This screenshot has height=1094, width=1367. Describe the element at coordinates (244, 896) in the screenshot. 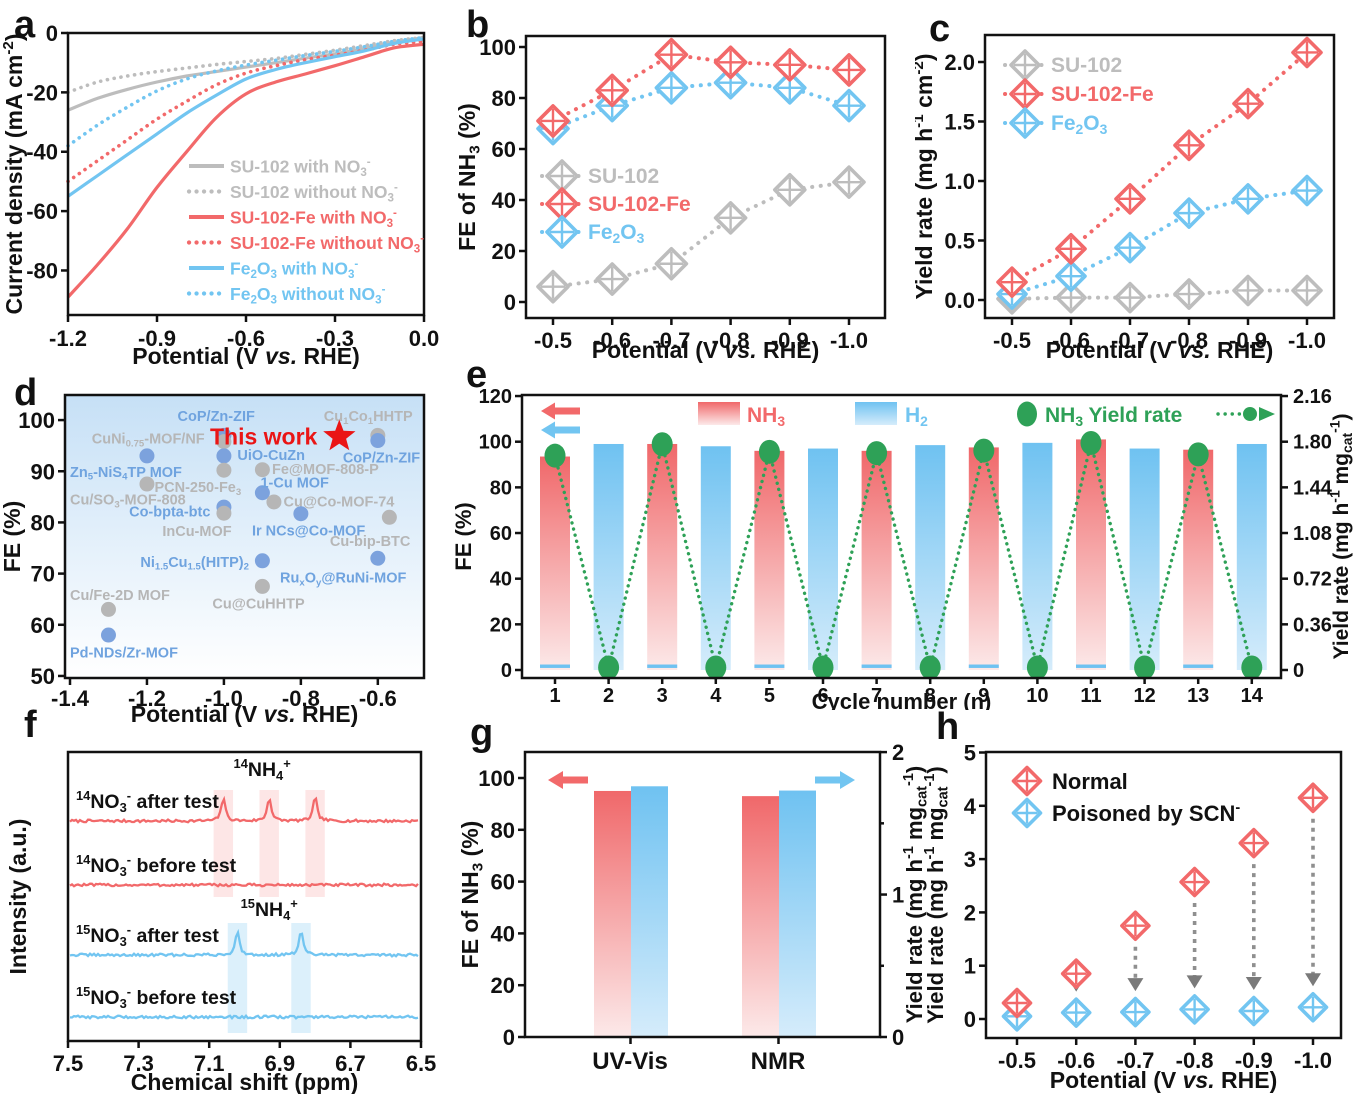

I see `plot-frame` at that location.